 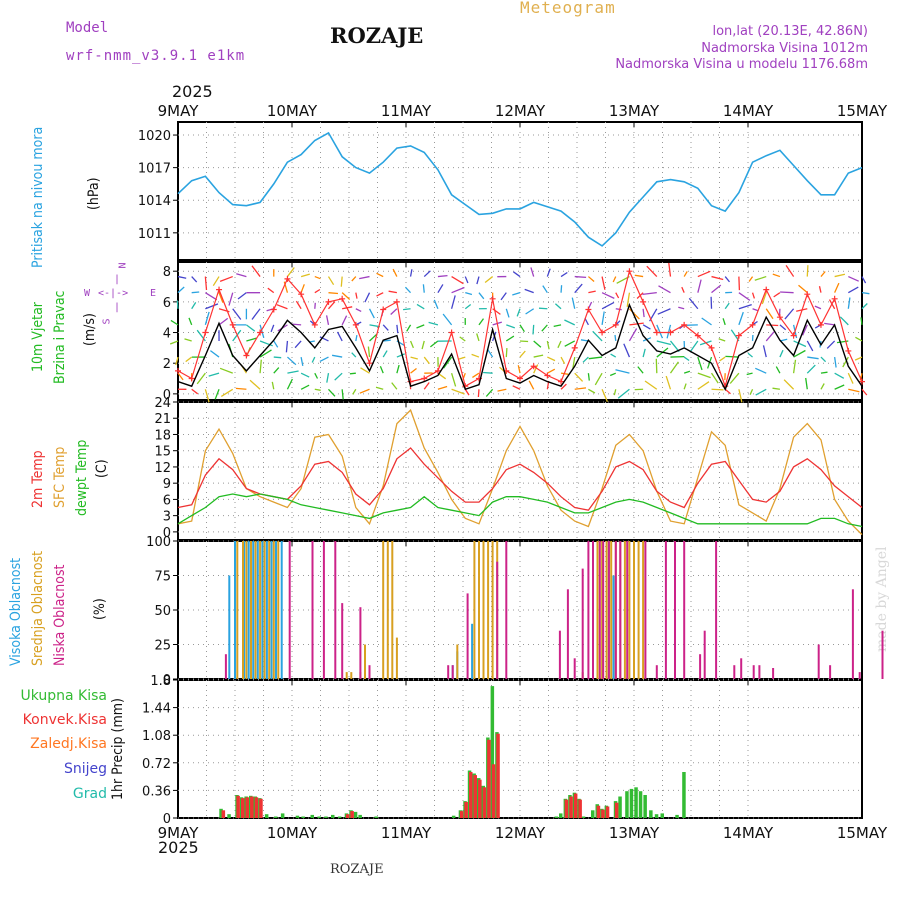 What do you see at coordinates (179, 833) in the screenshot?
I see `x-tick-label-bottom: 9MAY` at bounding box center [179, 833].